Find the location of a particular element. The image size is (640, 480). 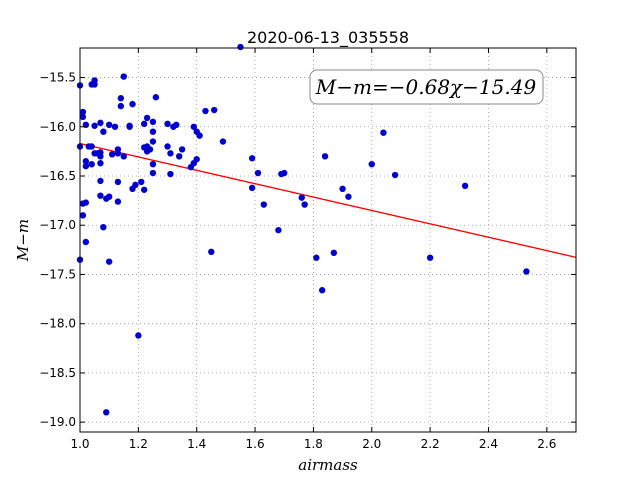

y-tick-label: −18.5 is located at coordinates (57, 373).